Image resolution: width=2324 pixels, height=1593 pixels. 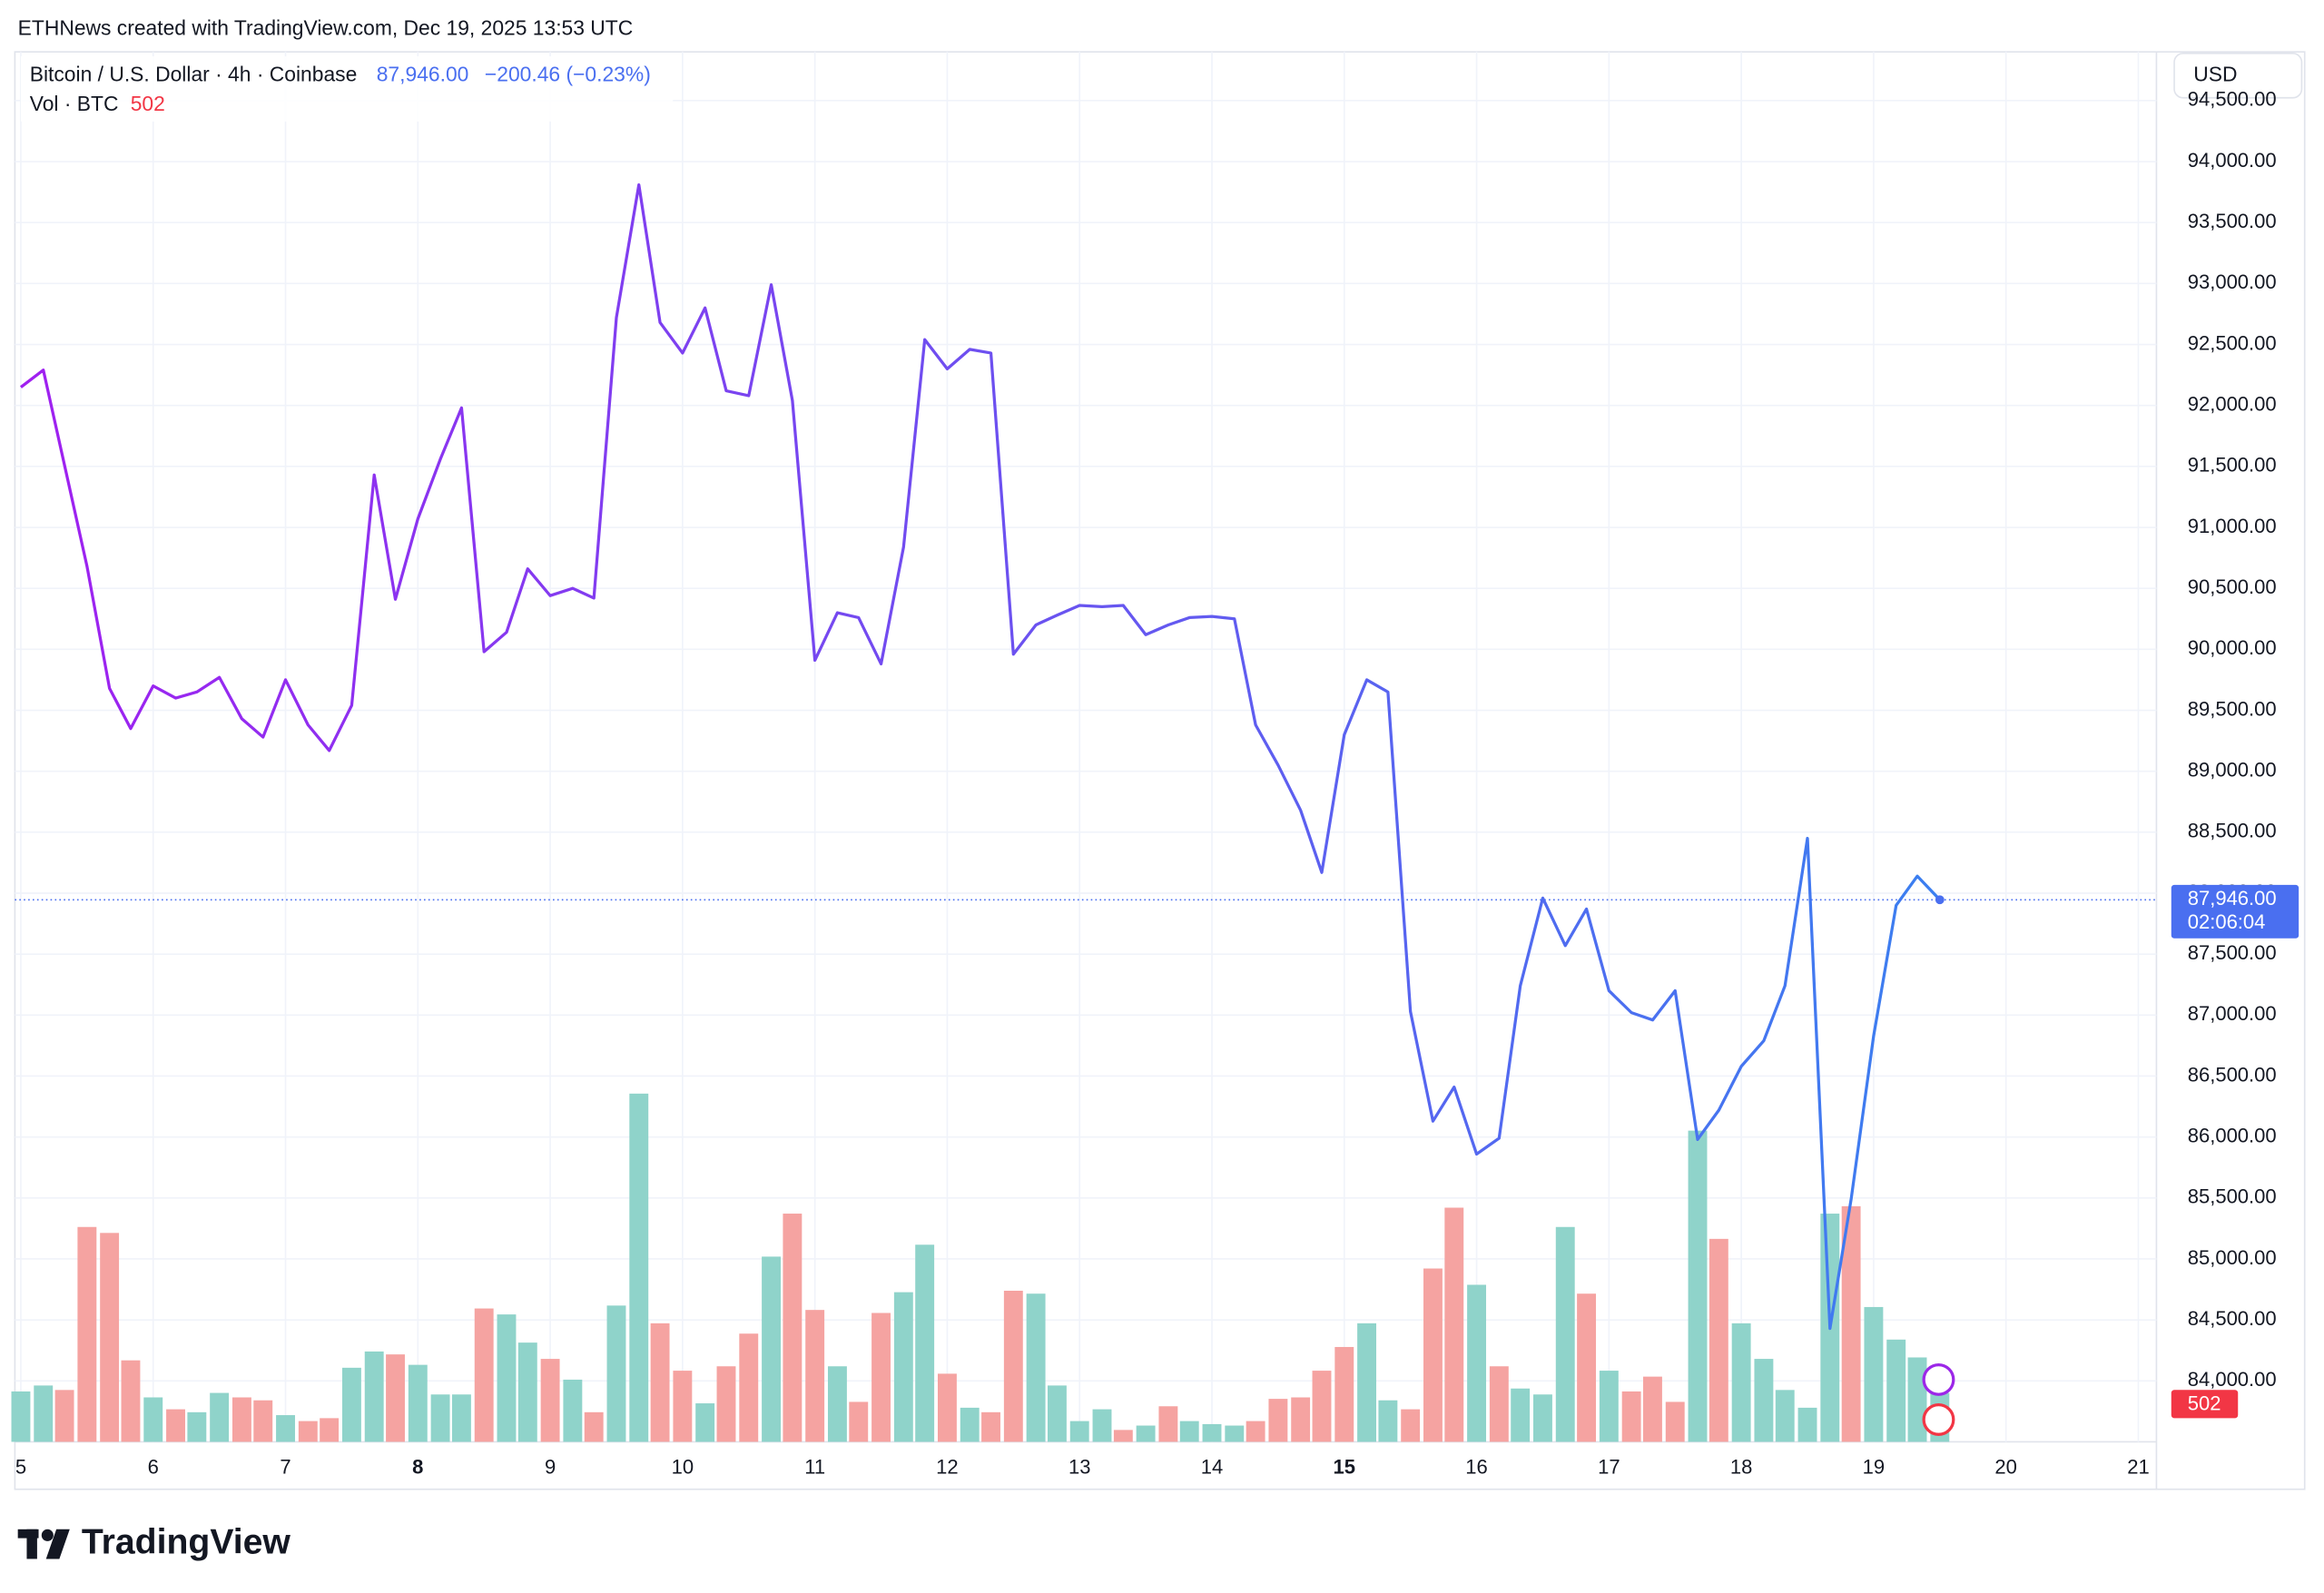 I want to click on y-tick-label: 89,000.00, so click(x=2232, y=769).